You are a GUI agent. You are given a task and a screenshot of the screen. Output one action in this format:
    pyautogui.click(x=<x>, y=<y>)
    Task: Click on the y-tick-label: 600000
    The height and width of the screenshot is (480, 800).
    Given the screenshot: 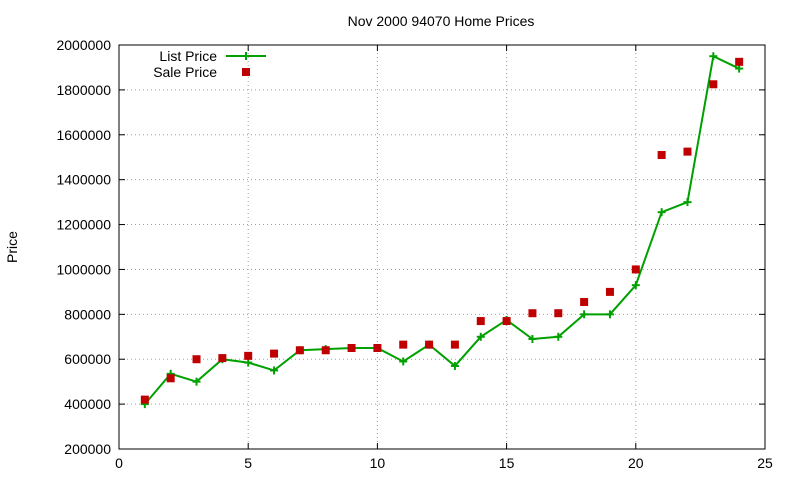 What is the action you would take?
    pyautogui.click(x=87, y=359)
    